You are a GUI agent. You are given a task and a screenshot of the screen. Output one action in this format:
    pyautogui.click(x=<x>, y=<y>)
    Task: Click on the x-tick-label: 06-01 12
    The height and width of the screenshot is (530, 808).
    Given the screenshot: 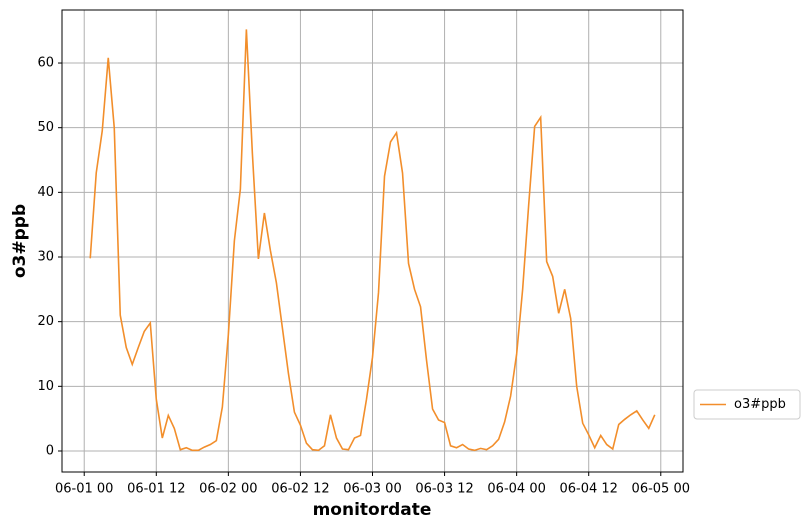 What is the action you would take?
    pyautogui.click(x=156, y=489)
    